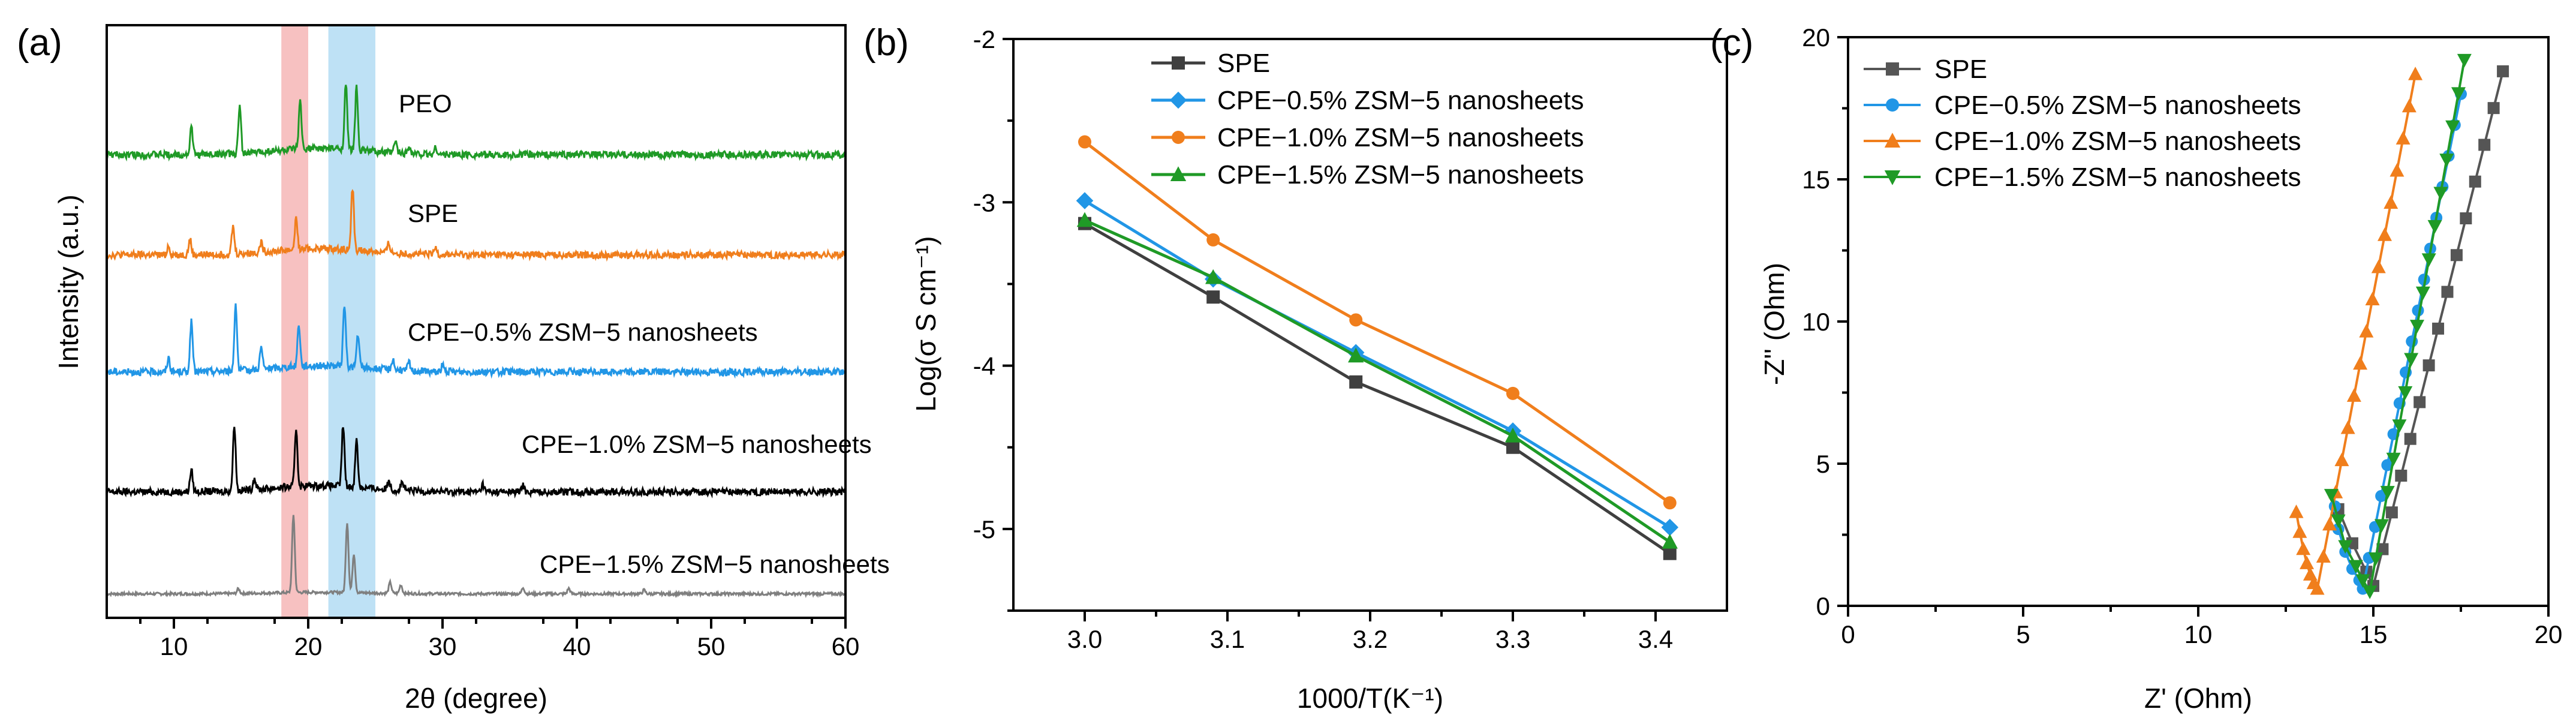  What do you see at coordinates (1512, 639) in the screenshot?
I see `x-tick-label: 3.3` at bounding box center [1512, 639].